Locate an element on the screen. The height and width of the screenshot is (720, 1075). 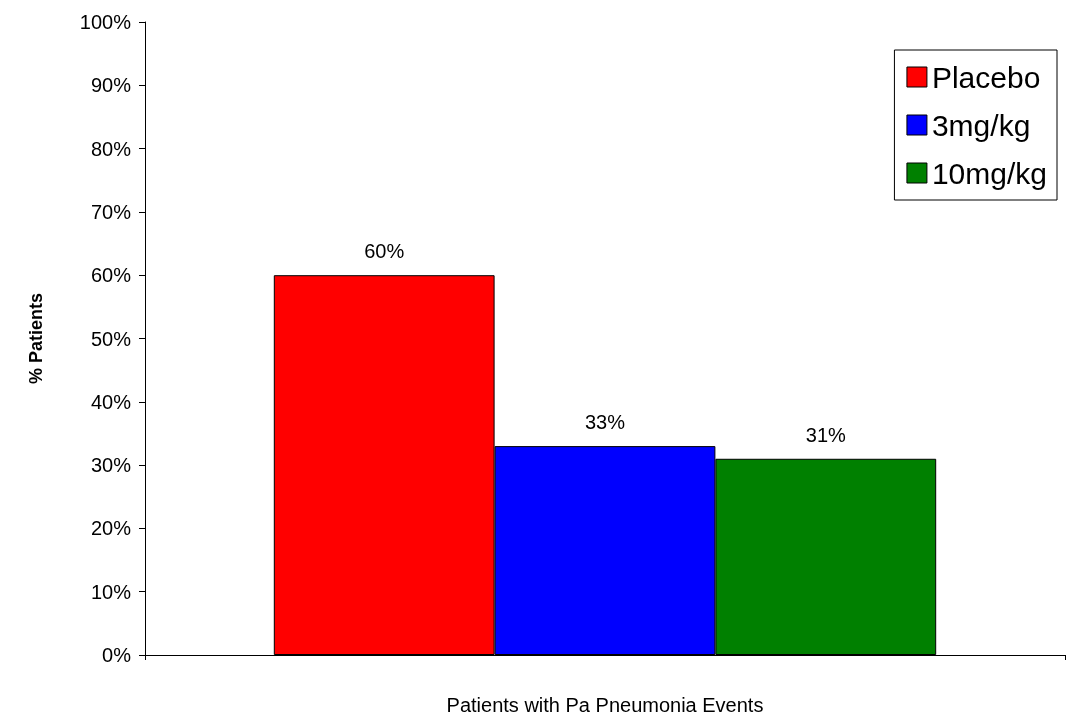
y-tick-label: 100% is located at coordinates (105, 22).